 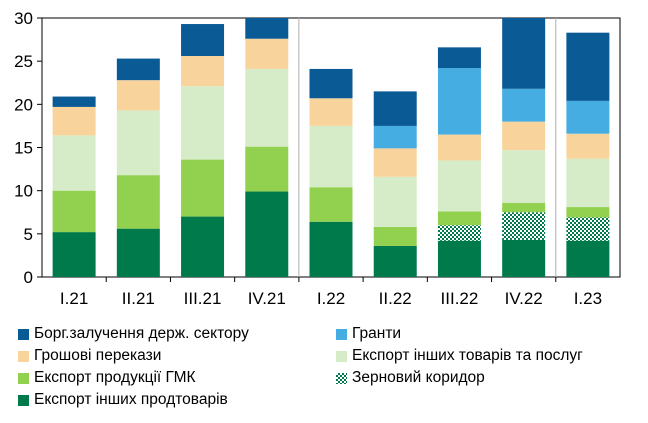 What do you see at coordinates (588, 183) in the screenshot?
I see `bar-segment-експорт-інших-товарів-та-послуг-I-23` at bounding box center [588, 183].